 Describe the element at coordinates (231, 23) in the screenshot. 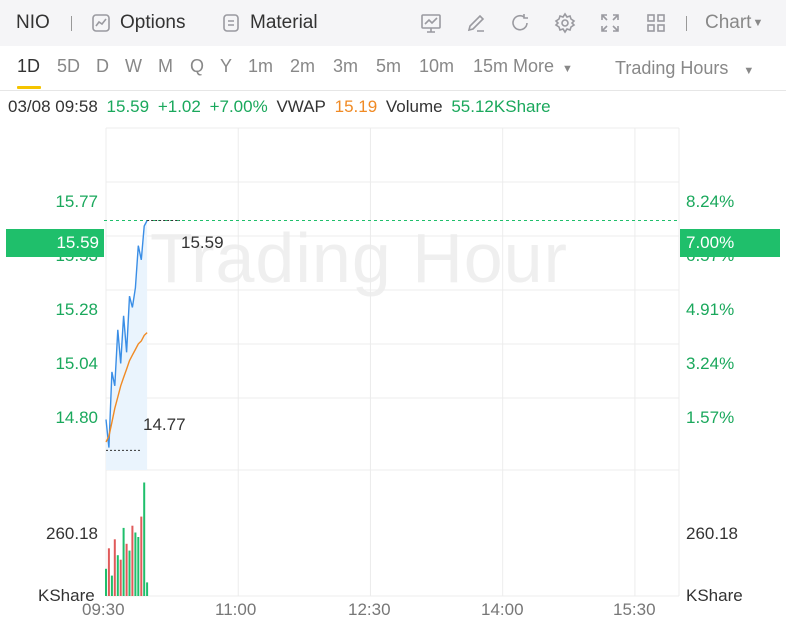

I see `document-icon` at that location.